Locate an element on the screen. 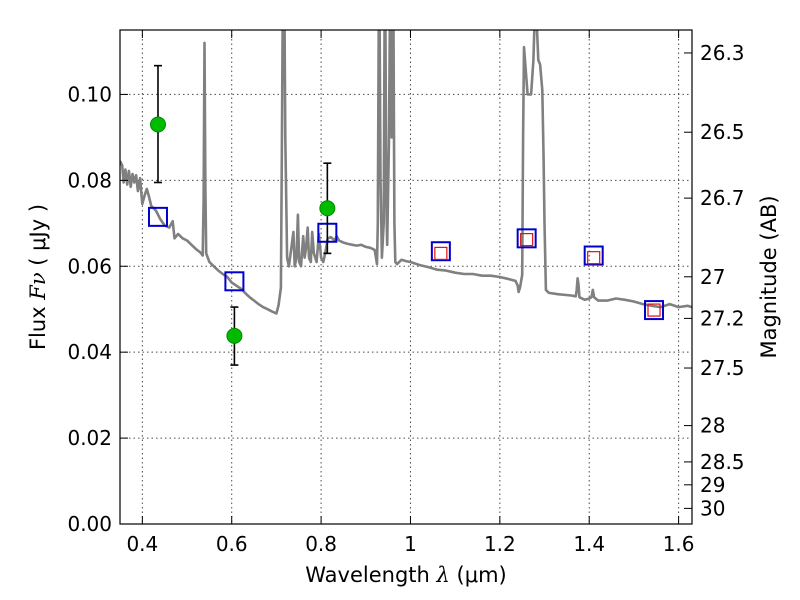 The image size is (800, 600). y2-tick-label: 26.5 is located at coordinates (722, 132).